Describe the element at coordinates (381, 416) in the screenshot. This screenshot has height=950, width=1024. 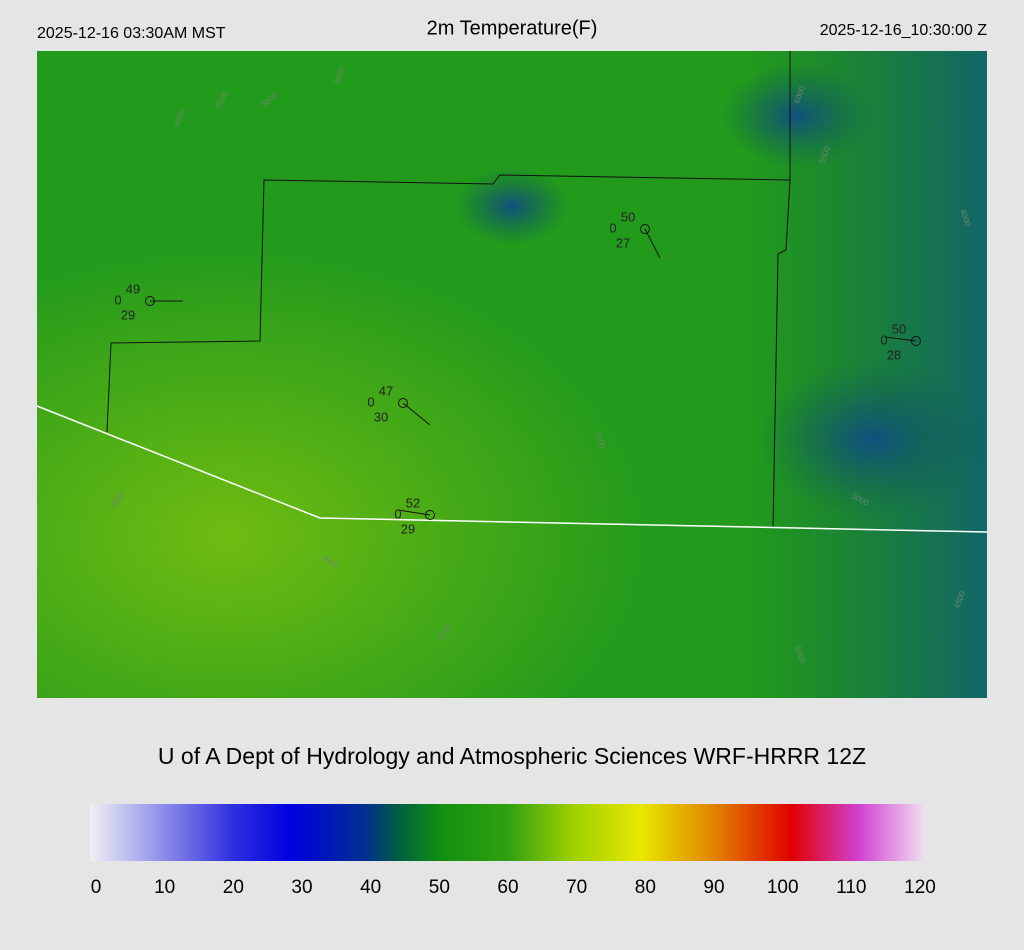
I see `dewpoint: 30` at that location.